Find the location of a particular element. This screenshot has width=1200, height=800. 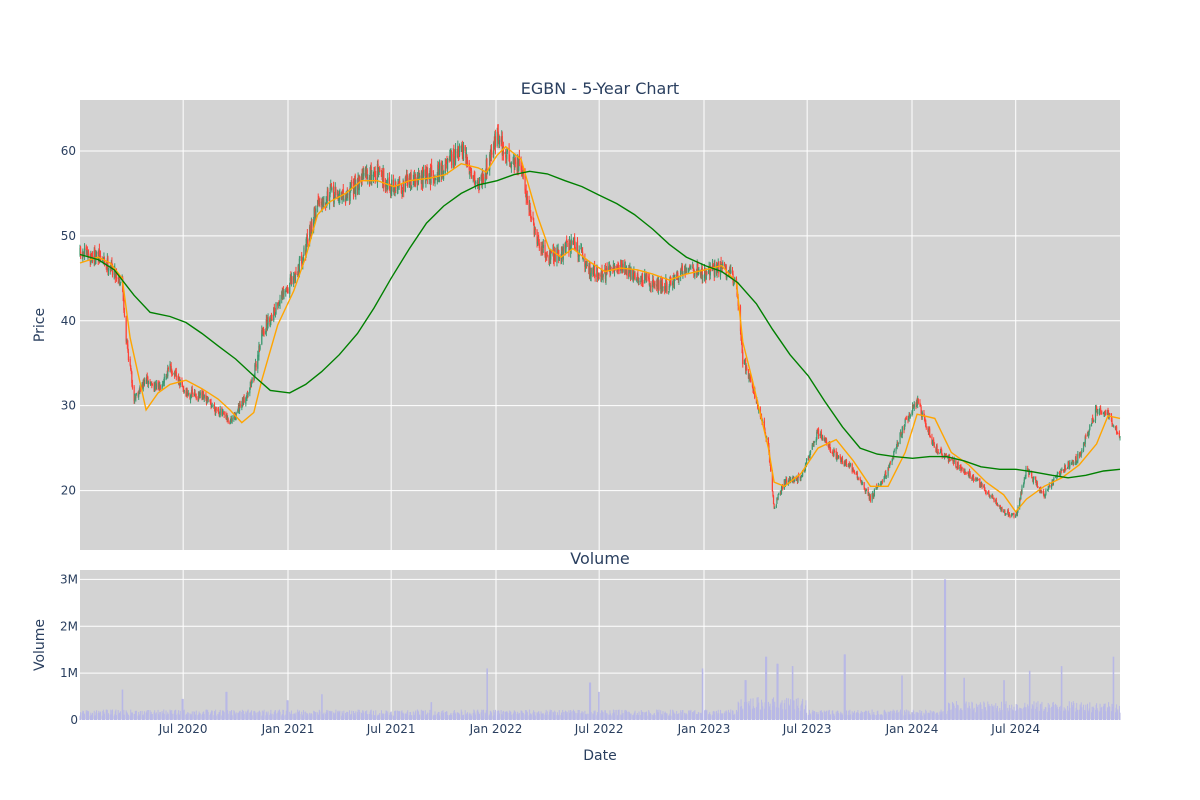

price-y-tick-label: 20 is located at coordinates (68, 491).